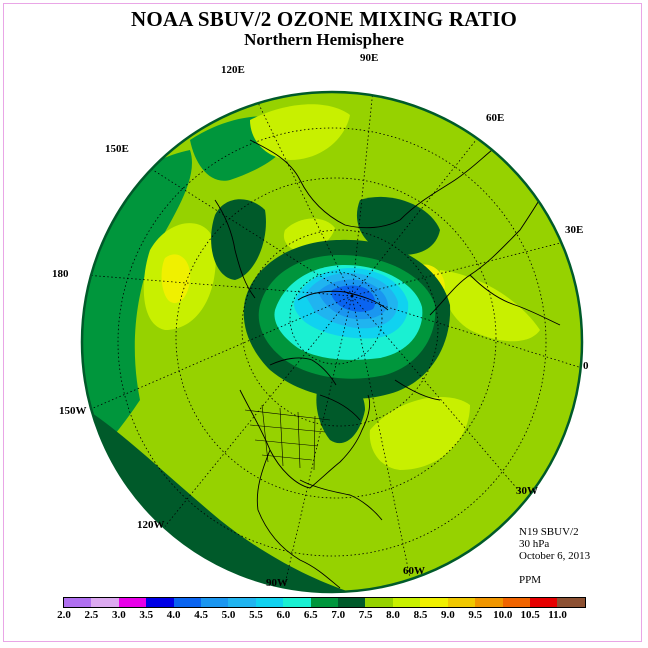  Describe the element at coordinates (60, 274) in the screenshot. I see `lon-label-180: 180` at that location.